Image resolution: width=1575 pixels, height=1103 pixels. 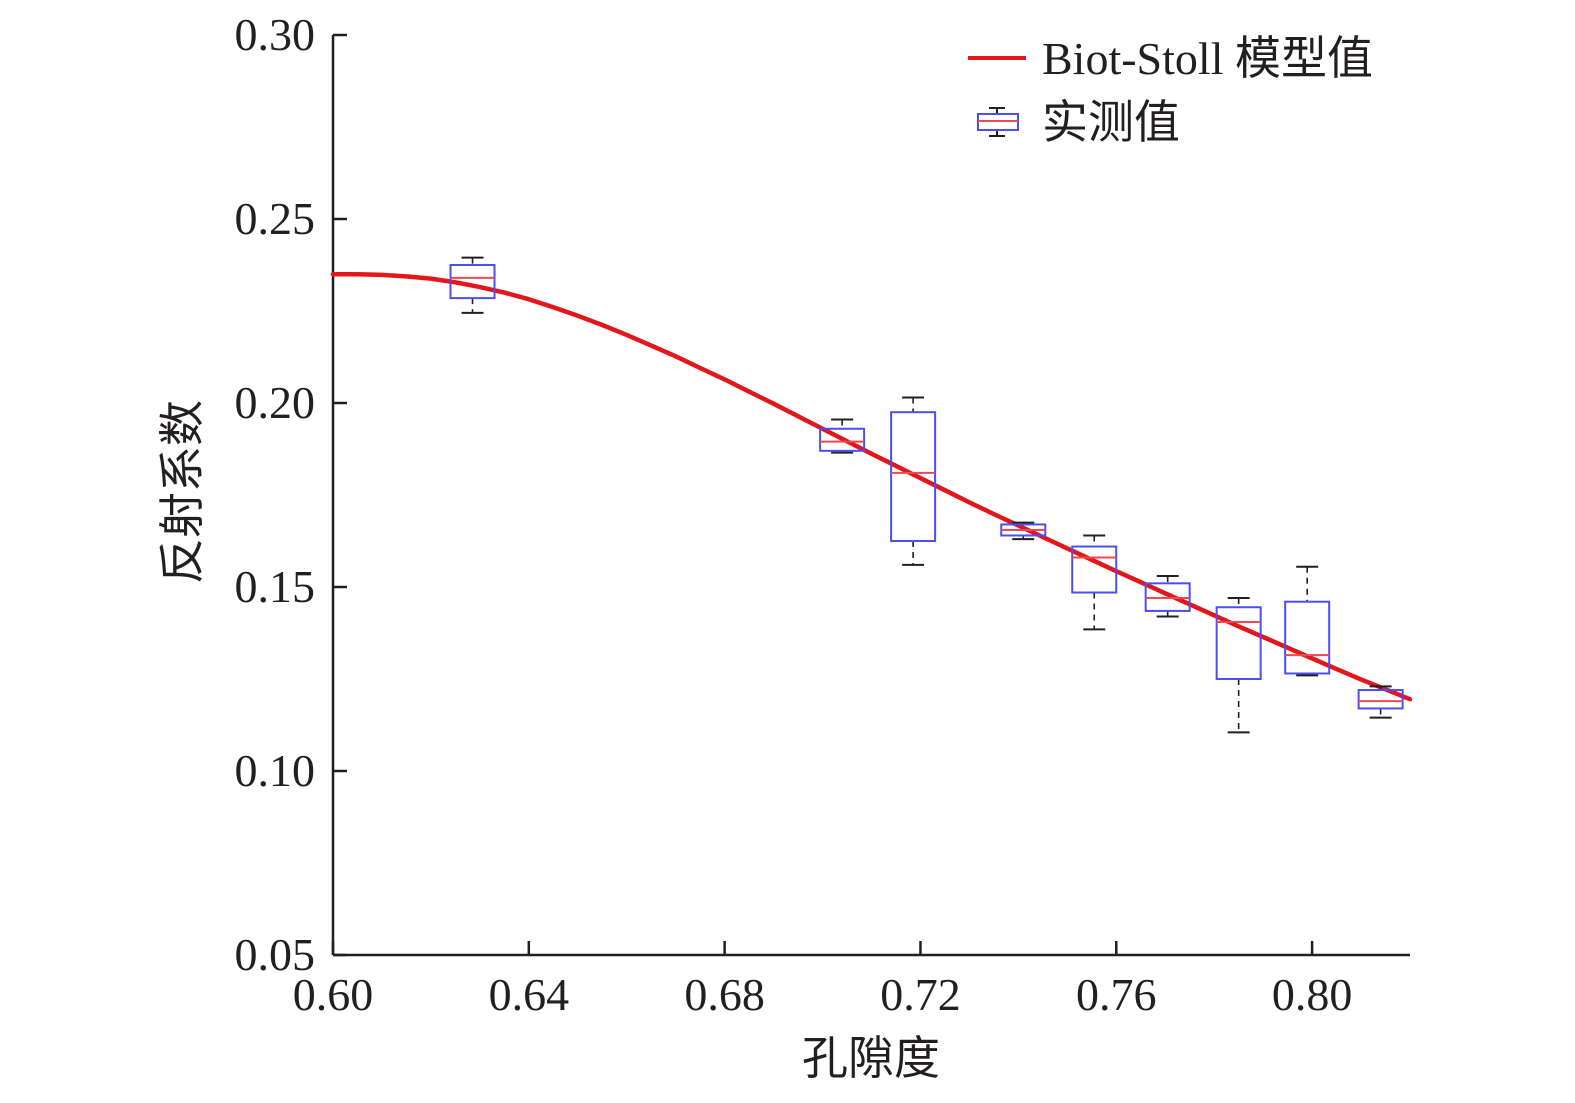 What do you see at coordinates (1312, 994) in the screenshot?
I see `x-tick-label: 0.80` at bounding box center [1312, 994].